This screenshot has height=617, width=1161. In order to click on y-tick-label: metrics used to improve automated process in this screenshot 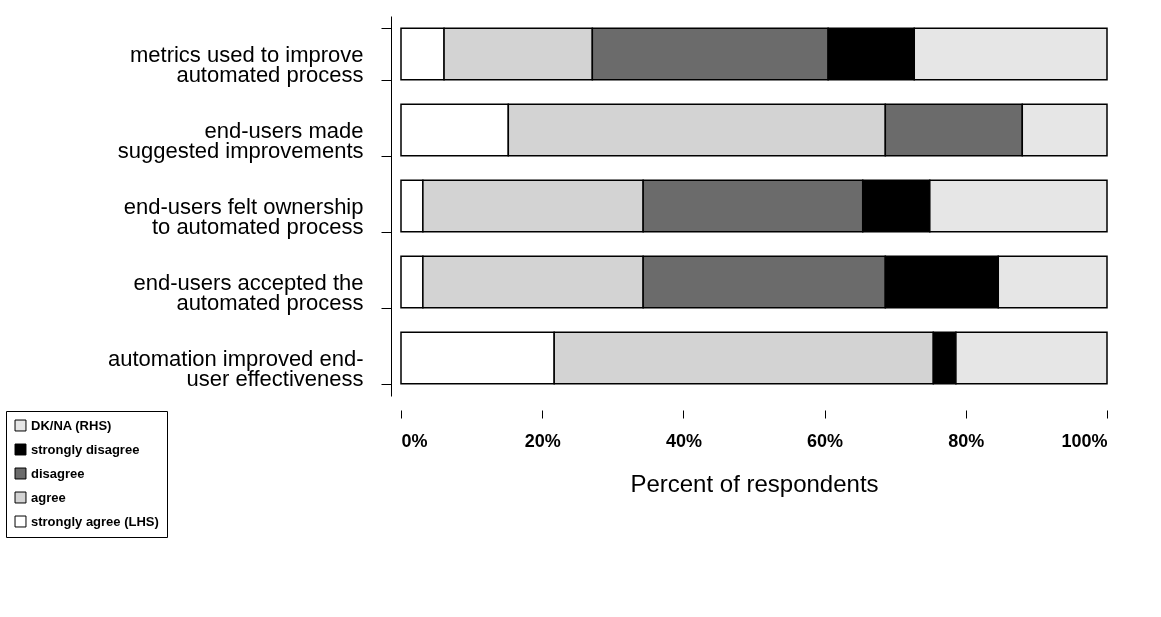, I will do `click(246, 64)`.